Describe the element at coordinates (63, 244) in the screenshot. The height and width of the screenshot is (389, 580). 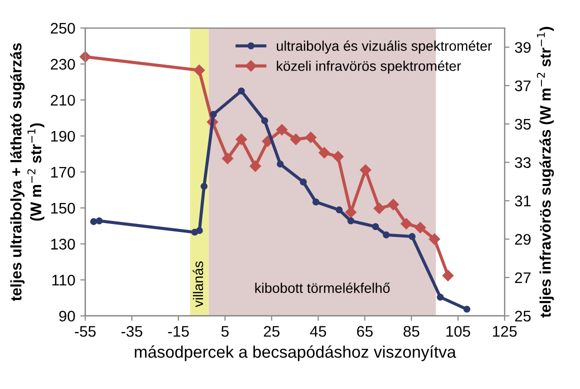
I see `y-tick-label: 130` at that location.